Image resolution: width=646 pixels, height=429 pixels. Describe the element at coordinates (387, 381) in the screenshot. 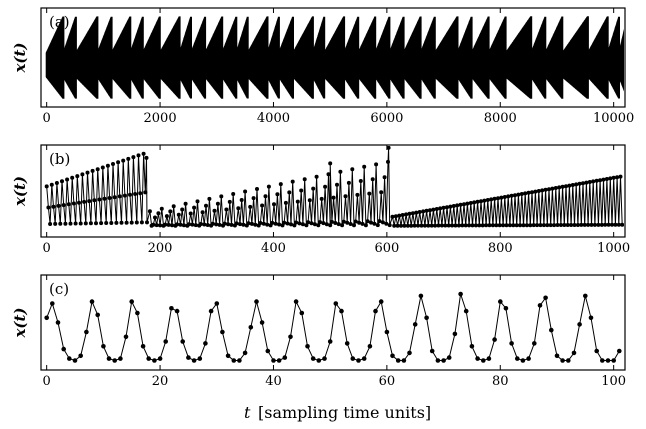

I see `x-tick-label: 60` at that location.